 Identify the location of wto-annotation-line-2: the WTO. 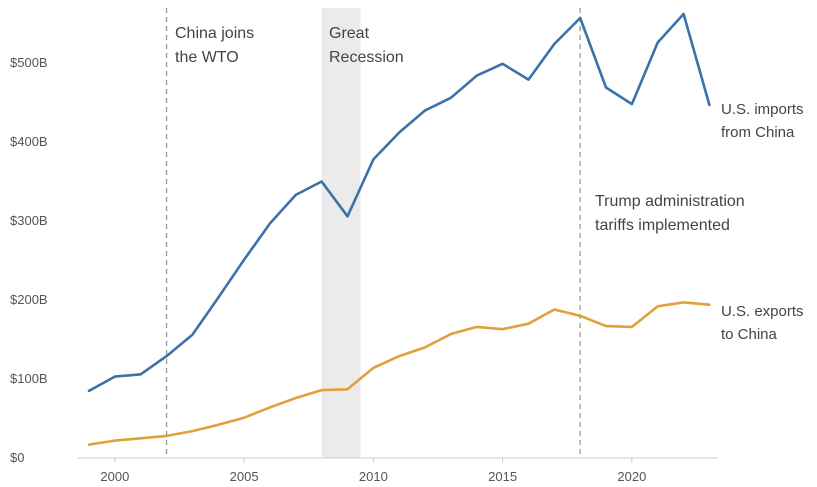
(207, 57).